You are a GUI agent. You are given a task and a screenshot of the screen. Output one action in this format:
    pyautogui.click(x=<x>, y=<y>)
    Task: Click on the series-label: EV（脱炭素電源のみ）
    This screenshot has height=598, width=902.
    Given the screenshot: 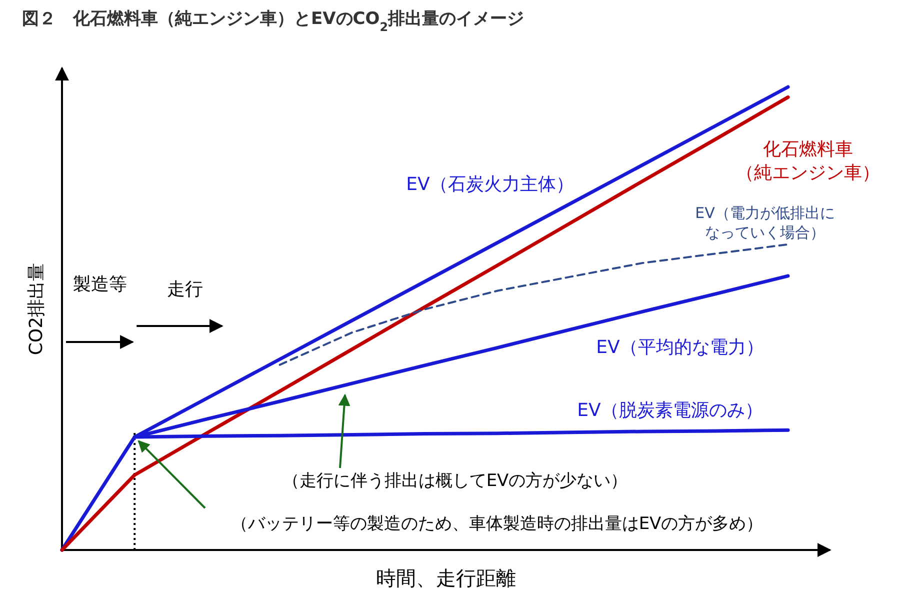 What is the action you would take?
    pyautogui.click(x=670, y=410)
    